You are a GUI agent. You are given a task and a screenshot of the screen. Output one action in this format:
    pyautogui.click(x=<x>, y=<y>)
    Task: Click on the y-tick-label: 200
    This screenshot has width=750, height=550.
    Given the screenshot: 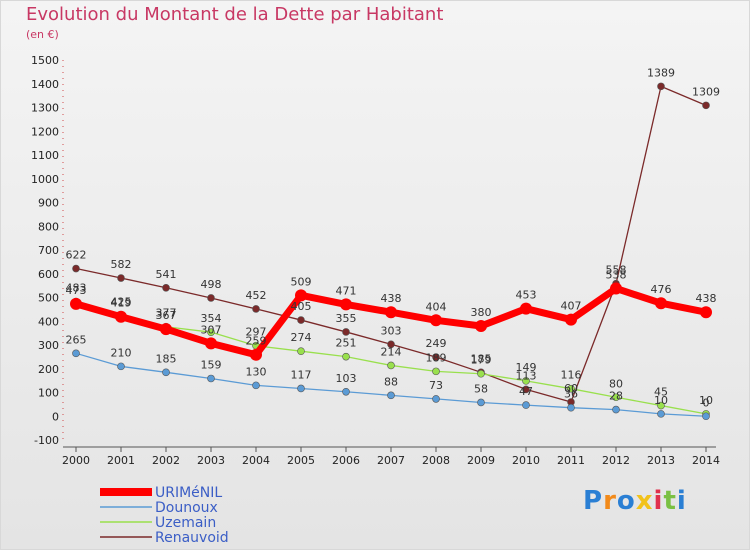 What is the action you would take?
    pyautogui.click(x=48, y=369)
    